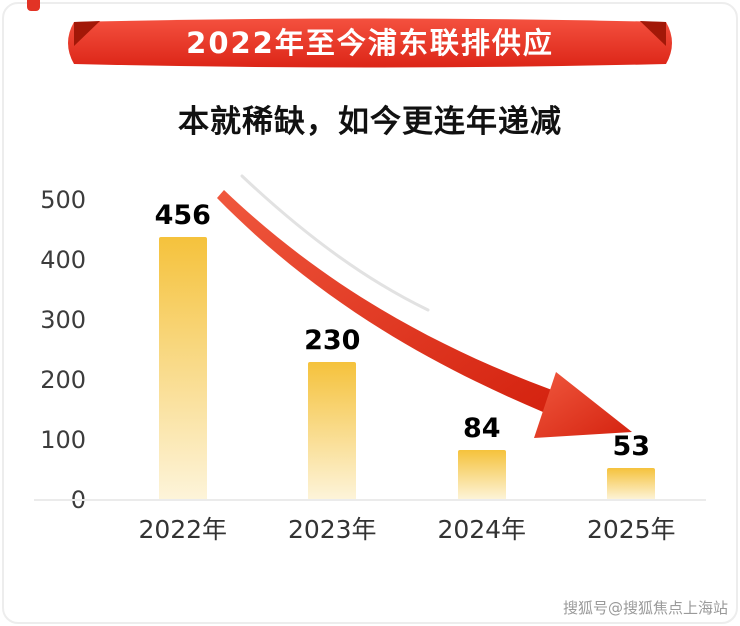 Image resolution: width=740 pixels, height=626 pixels. I want to click on ribbon-icon, so click(370, 43).